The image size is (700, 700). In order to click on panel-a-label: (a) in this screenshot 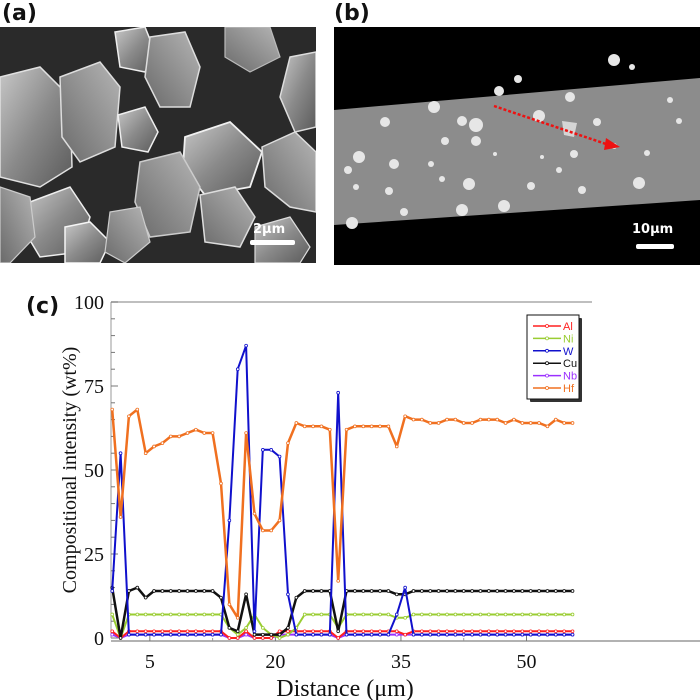, I will do `click(19, 13)`.